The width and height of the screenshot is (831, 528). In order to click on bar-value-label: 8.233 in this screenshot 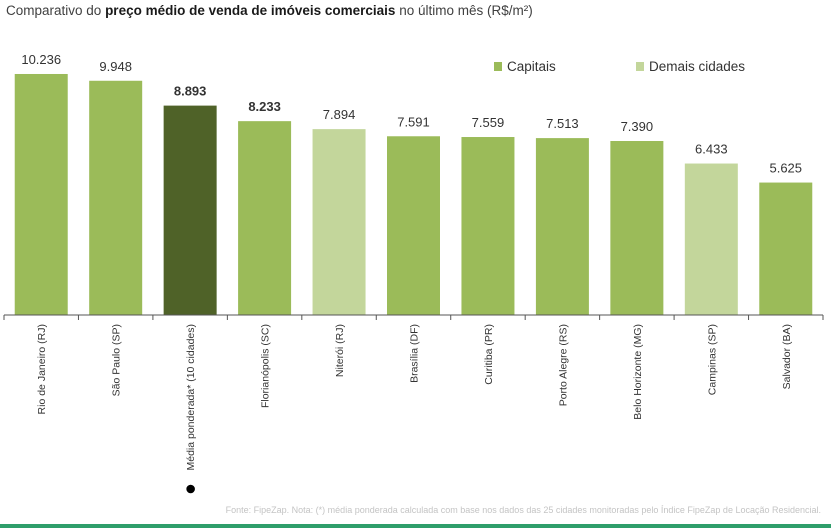, I will do `click(264, 106)`.